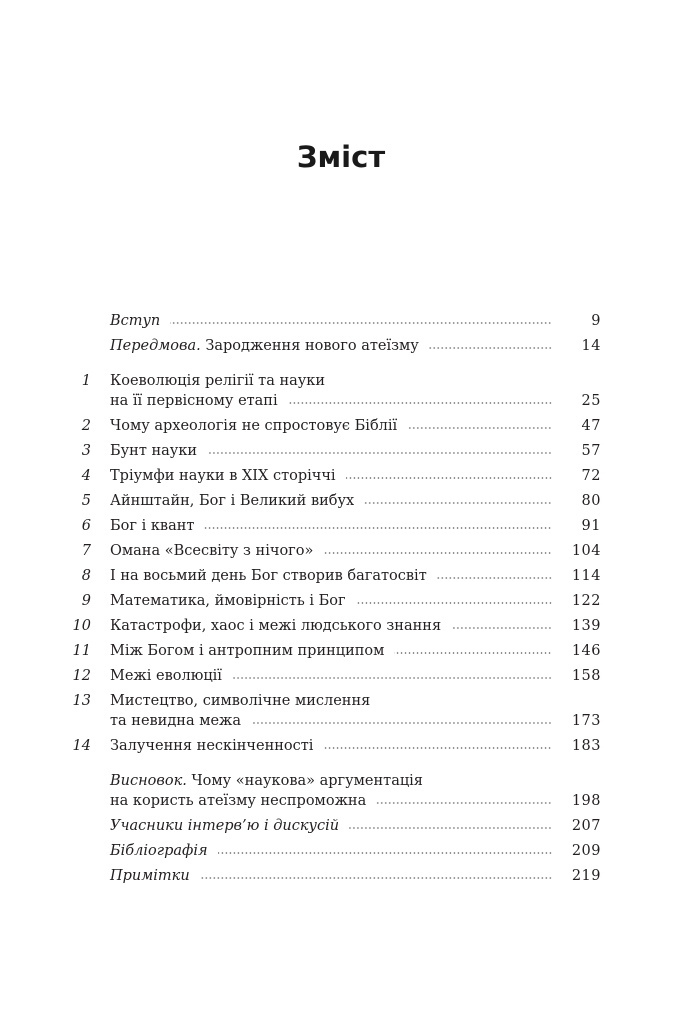 The width and height of the screenshot is (682, 1024). I want to click on toc-entry: Вступ 9, so click(341, 321).